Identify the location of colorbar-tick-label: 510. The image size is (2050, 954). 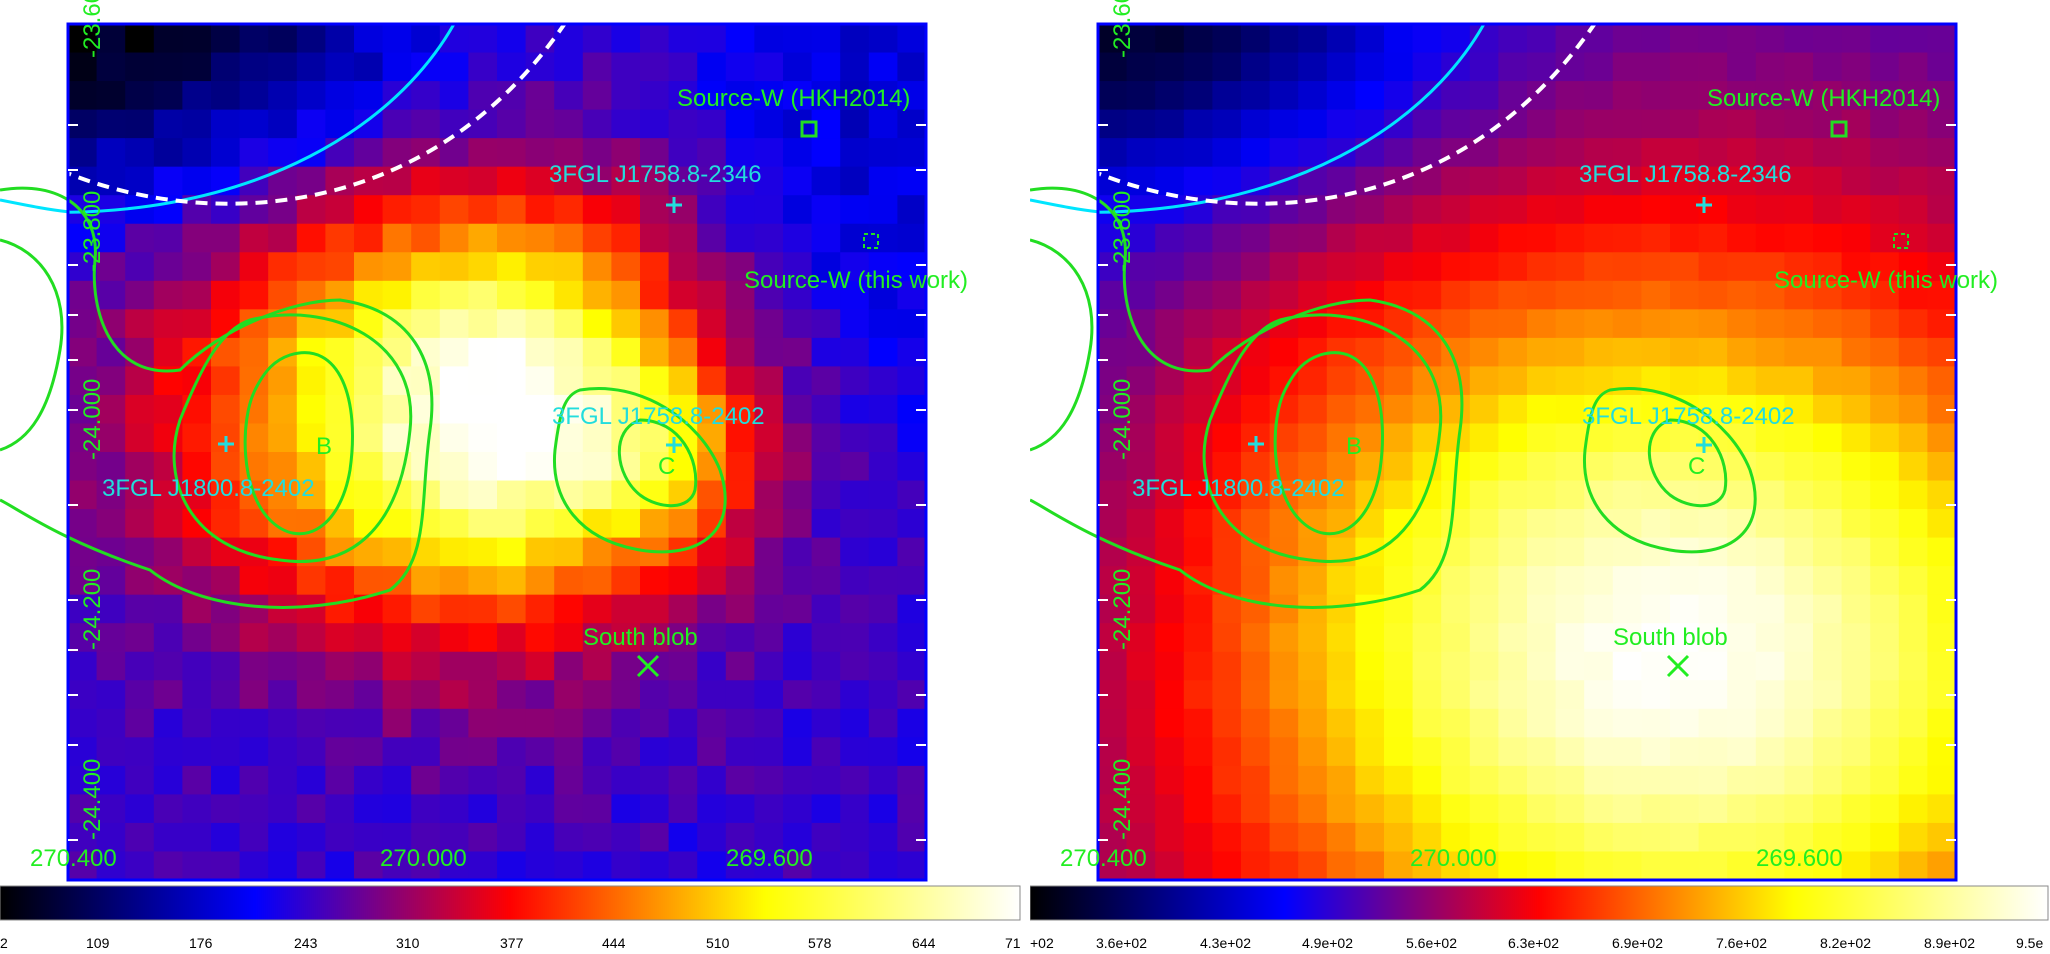
(718, 943).